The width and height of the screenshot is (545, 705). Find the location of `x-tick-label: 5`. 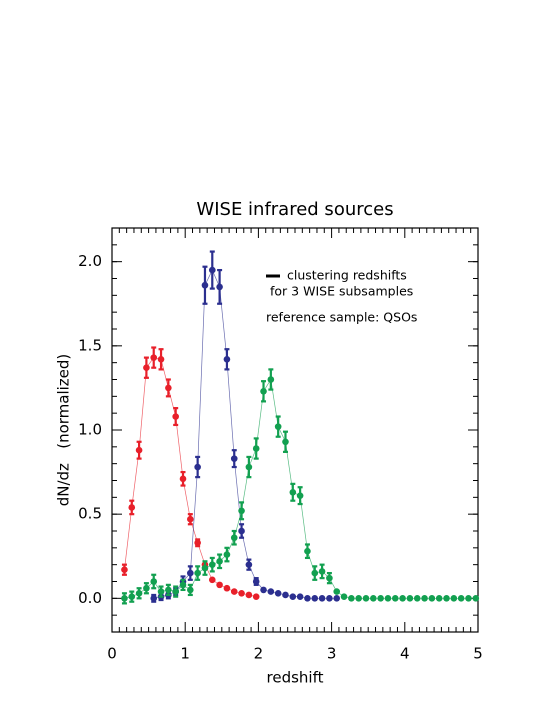

x-tick-label: 5 is located at coordinates (478, 654).